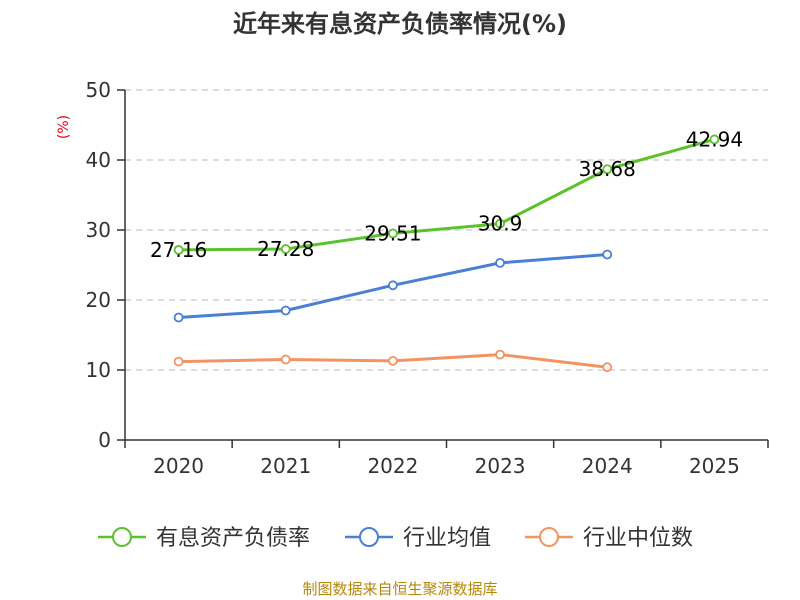 This screenshot has height=600, width=800. I want to click on legend: 有息资产负债率 行业均值 行业中位数, so click(395, 538).